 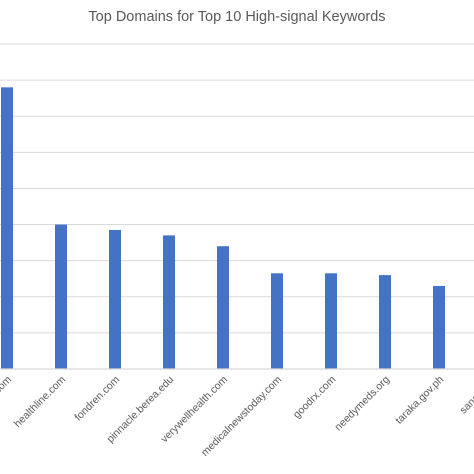 What do you see at coordinates (419, 400) in the screenshot?
I see `category-label: taraka.gov.ph` at bounding box center [419, 400].